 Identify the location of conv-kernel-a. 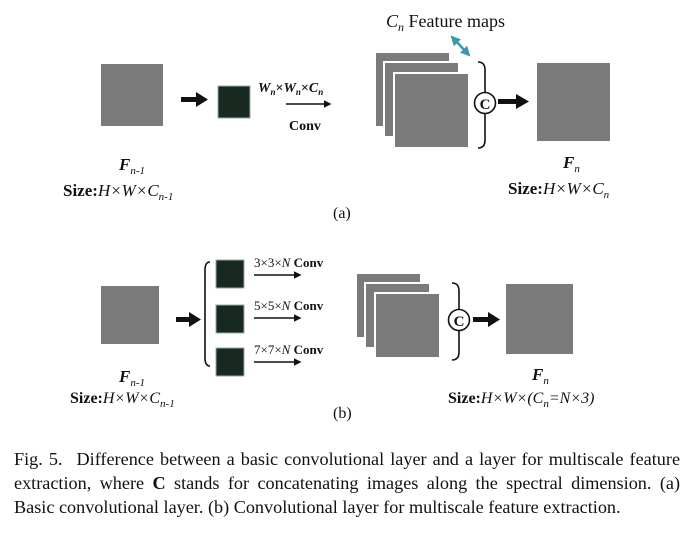
(234, 102).